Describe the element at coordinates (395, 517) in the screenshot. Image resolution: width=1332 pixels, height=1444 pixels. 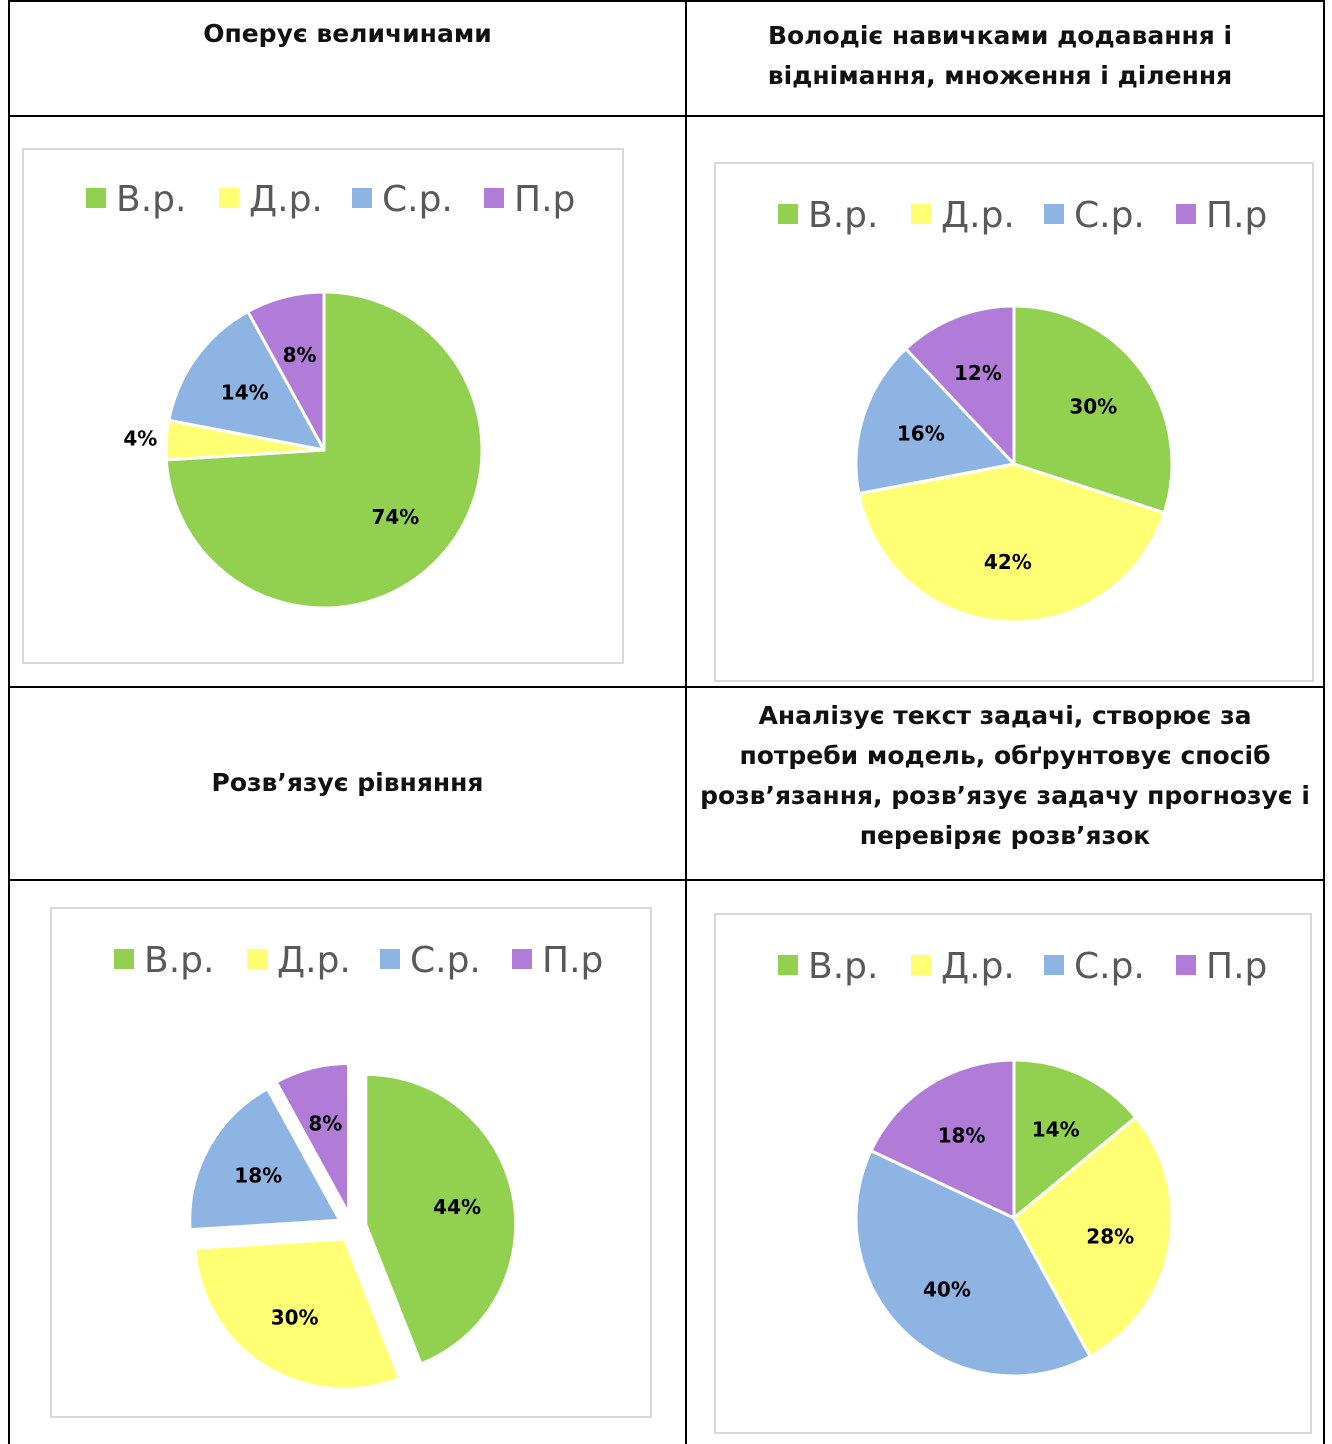
I see `data-label-vr: 74%` at that location.